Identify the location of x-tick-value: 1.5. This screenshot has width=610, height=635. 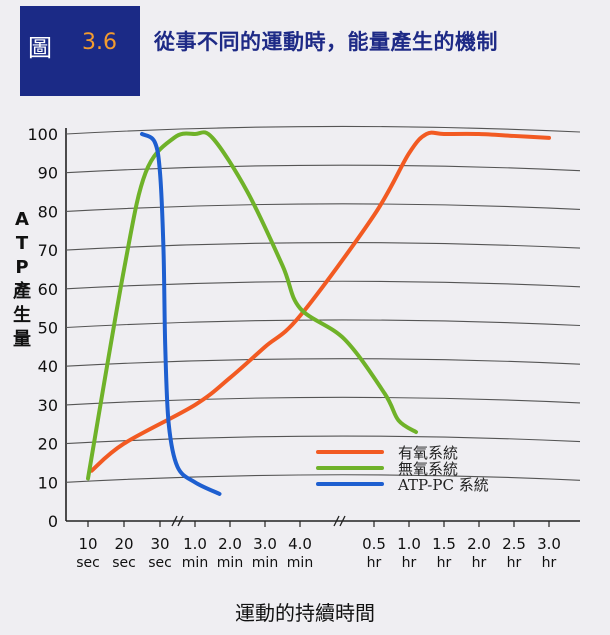
(444, 544).